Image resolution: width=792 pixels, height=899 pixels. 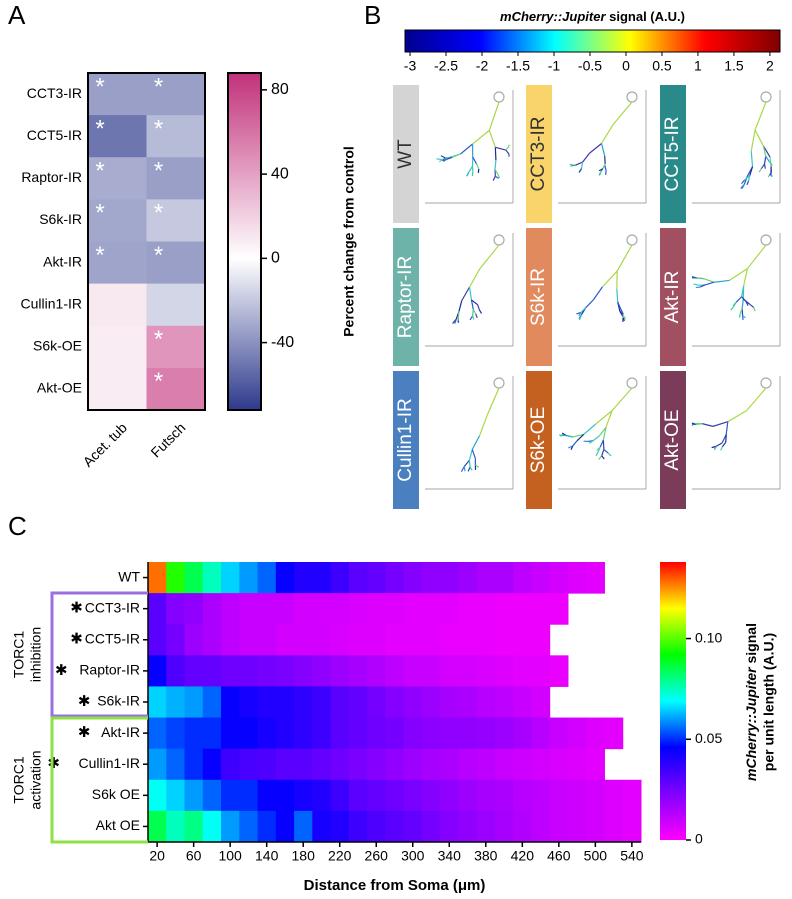 I want to click on soma, so click(x=499, y=240).